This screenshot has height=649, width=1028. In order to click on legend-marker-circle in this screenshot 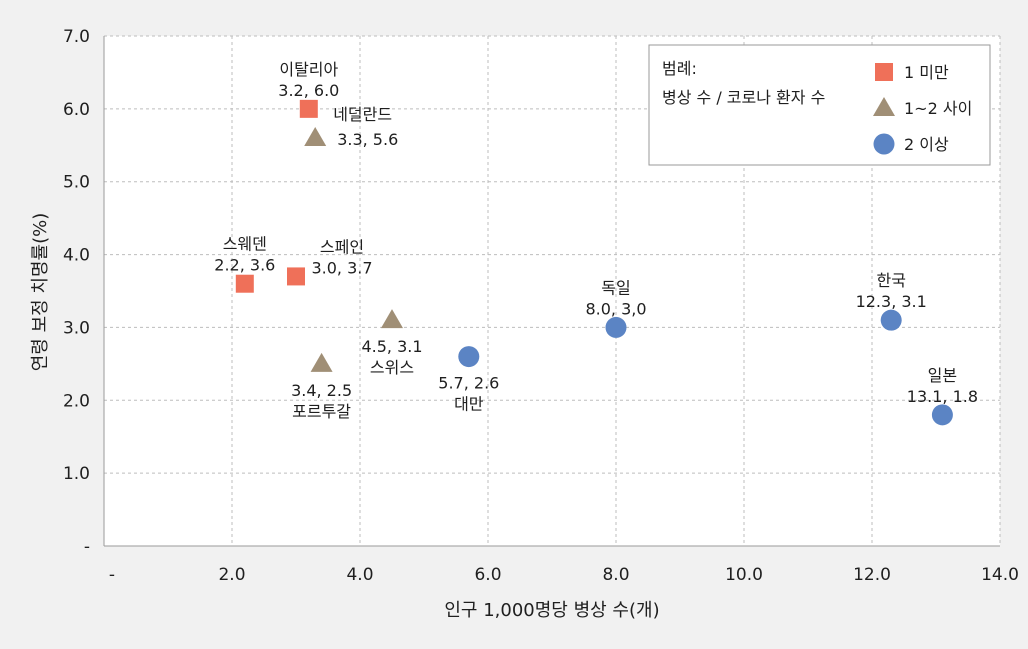, I will do `click(884, 144)`.